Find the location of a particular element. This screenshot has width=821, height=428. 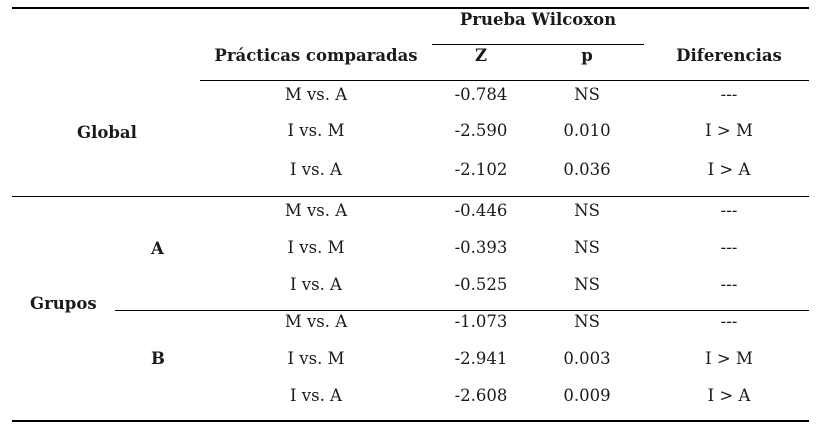

label-group-b: B is located at coordinates (158, 358).